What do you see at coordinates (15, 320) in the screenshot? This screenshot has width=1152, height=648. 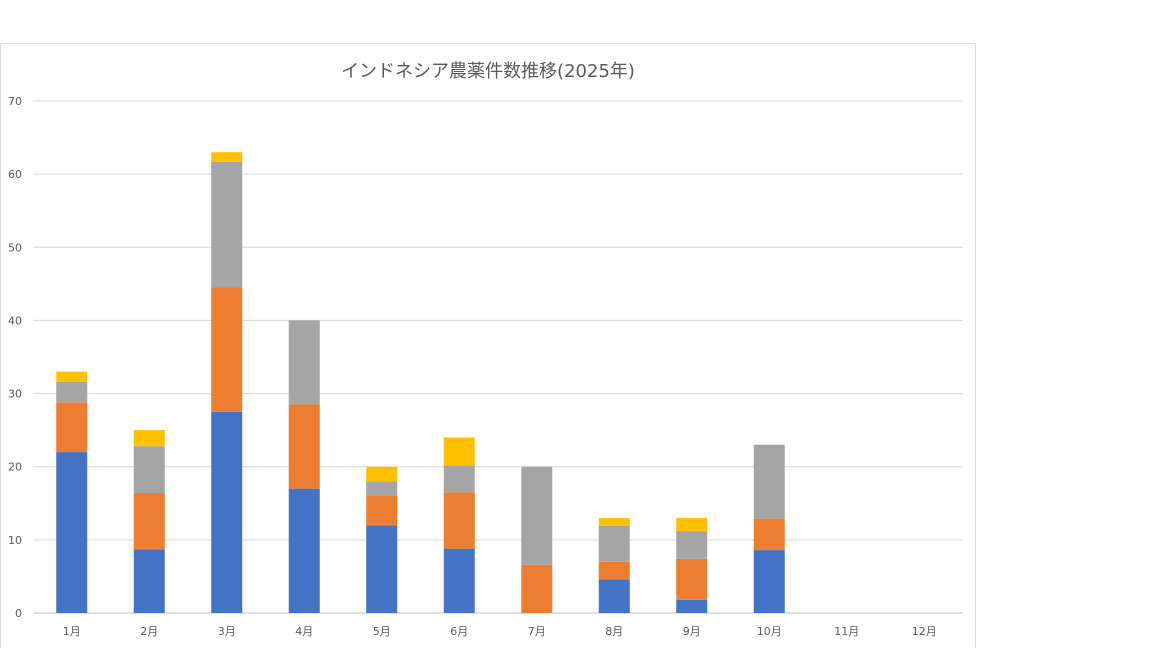 I see `y-tick-label-4: 40` at bounding box center [15, 320].